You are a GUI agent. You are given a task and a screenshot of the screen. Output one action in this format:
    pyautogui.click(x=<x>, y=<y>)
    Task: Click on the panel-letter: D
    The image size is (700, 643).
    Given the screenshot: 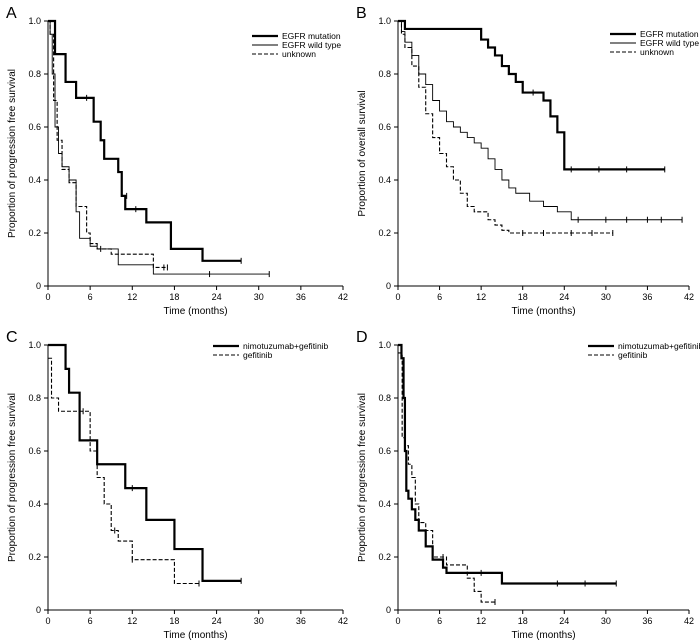 What is the action you would take?
    pyautogui.click(x=362, y=337)
    